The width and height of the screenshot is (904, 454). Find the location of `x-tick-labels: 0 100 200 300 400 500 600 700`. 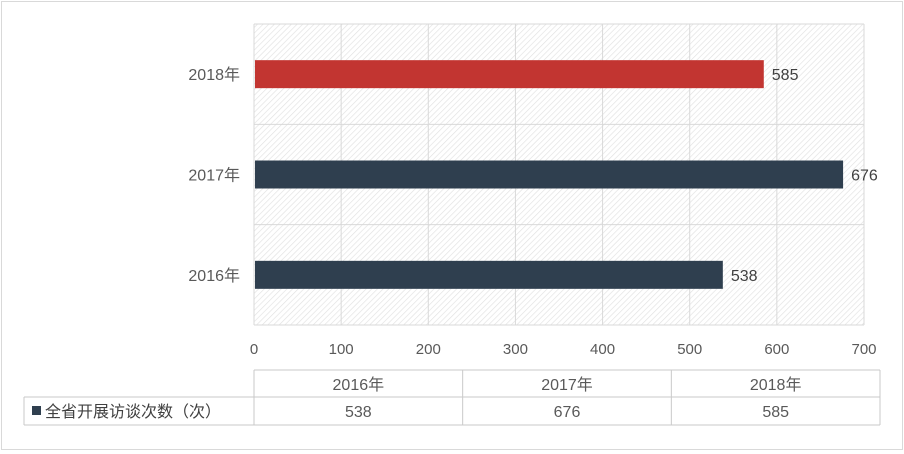

x-tick-labels: 0 100 200 300 400 500 600 700 is located at coordinates (563, 349).